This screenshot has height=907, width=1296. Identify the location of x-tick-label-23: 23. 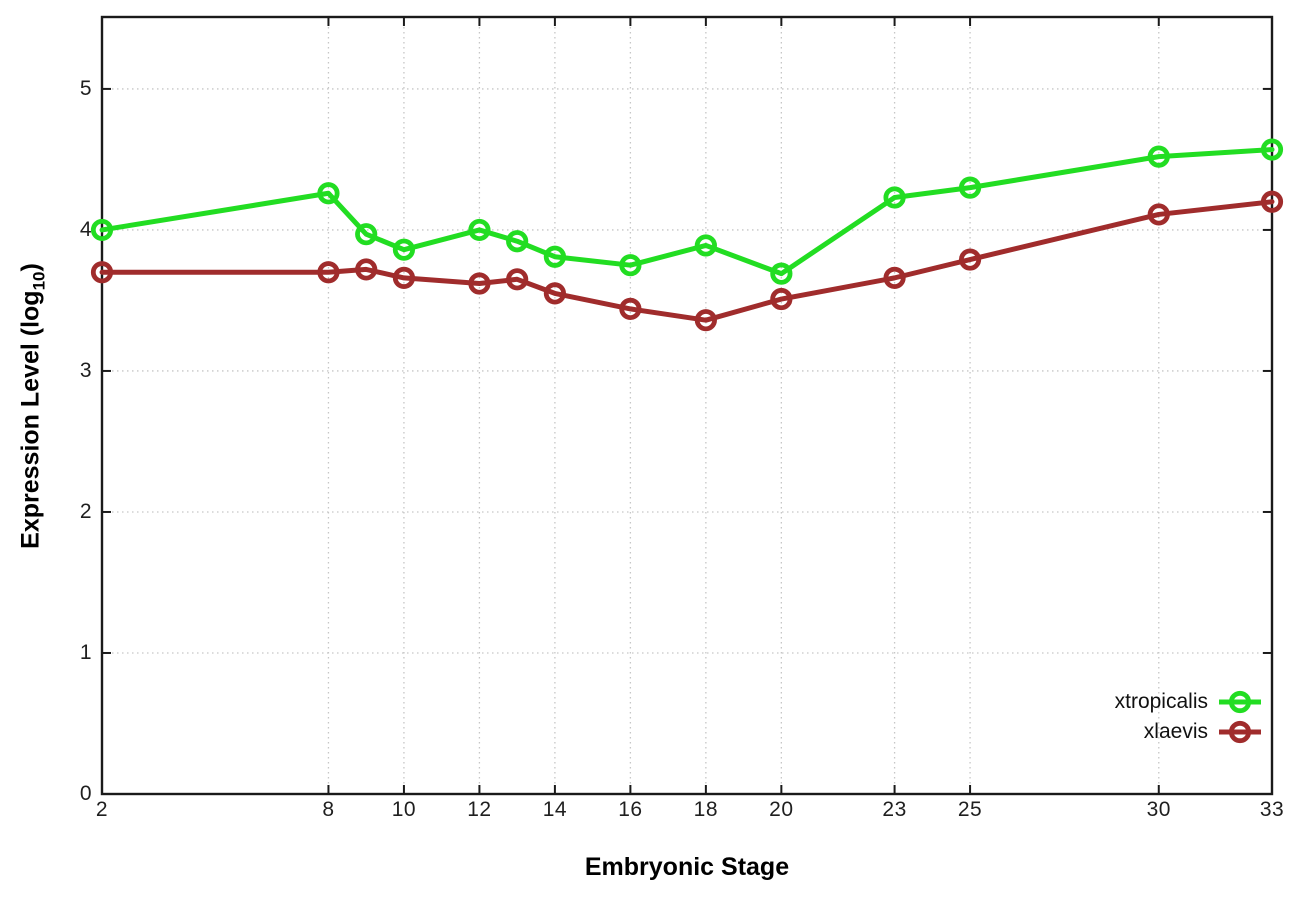
(894, 809).